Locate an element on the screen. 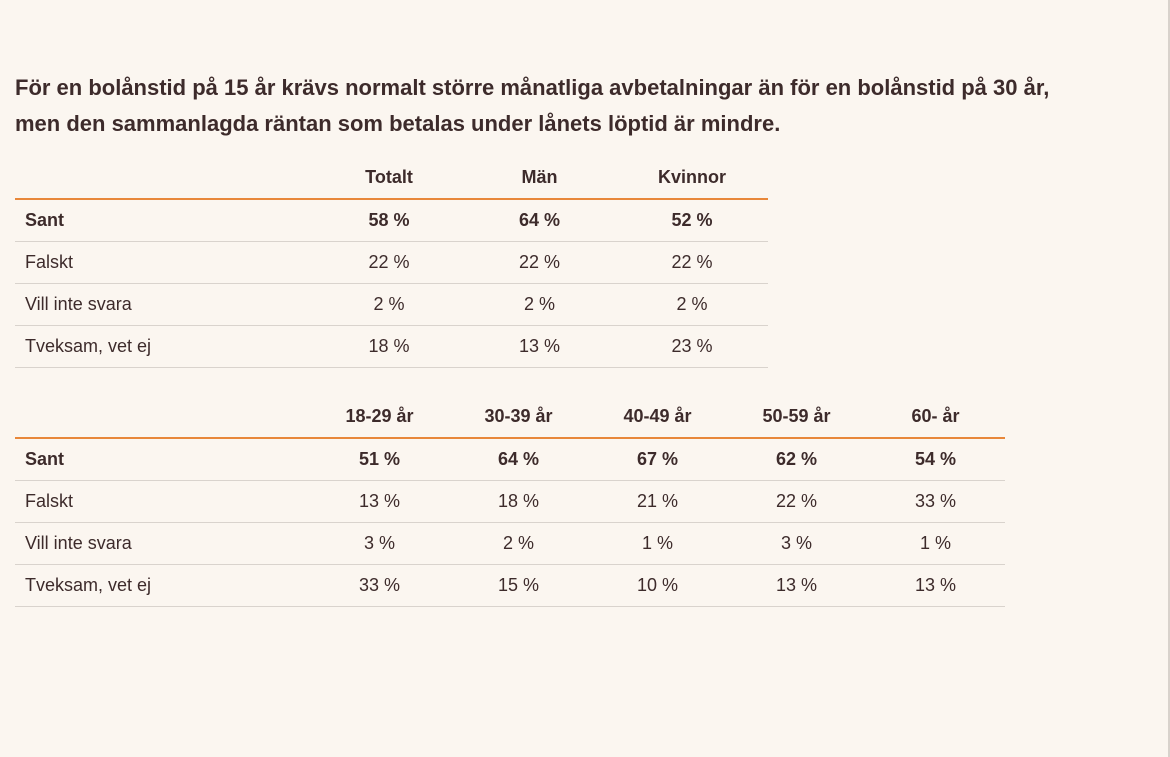 Image resolution: width=1170 pixels, height=757 pixels. column-header-18-29: 18-29 år is located at coordinates (379, 417).